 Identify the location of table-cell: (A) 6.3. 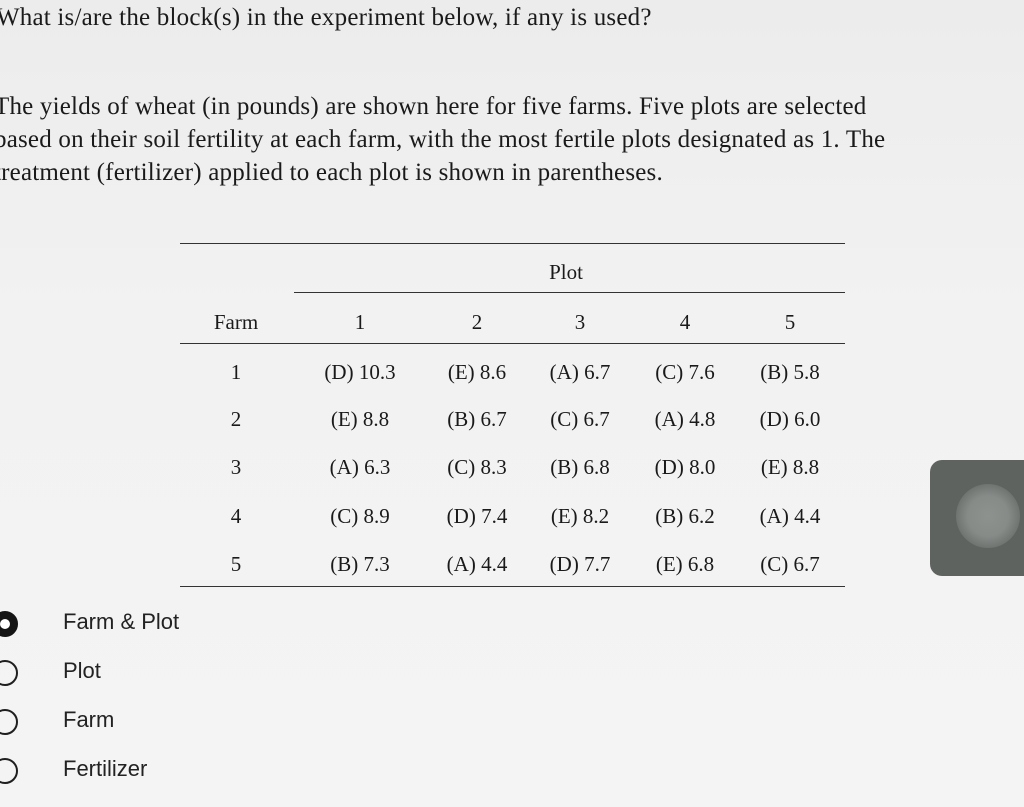
(360, 467).